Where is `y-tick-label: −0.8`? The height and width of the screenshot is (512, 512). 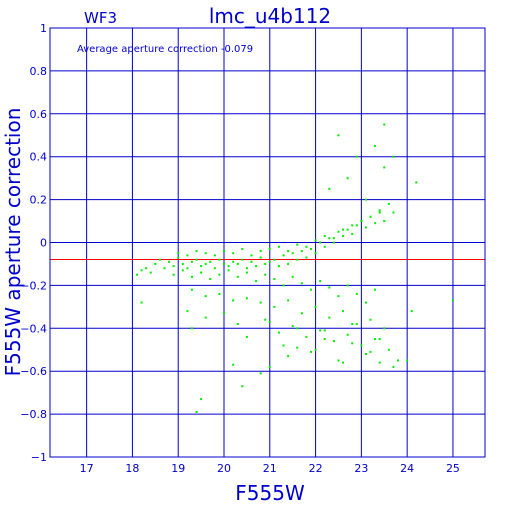
y-tick-label: −0.8 is located at coordinates (33, 414).